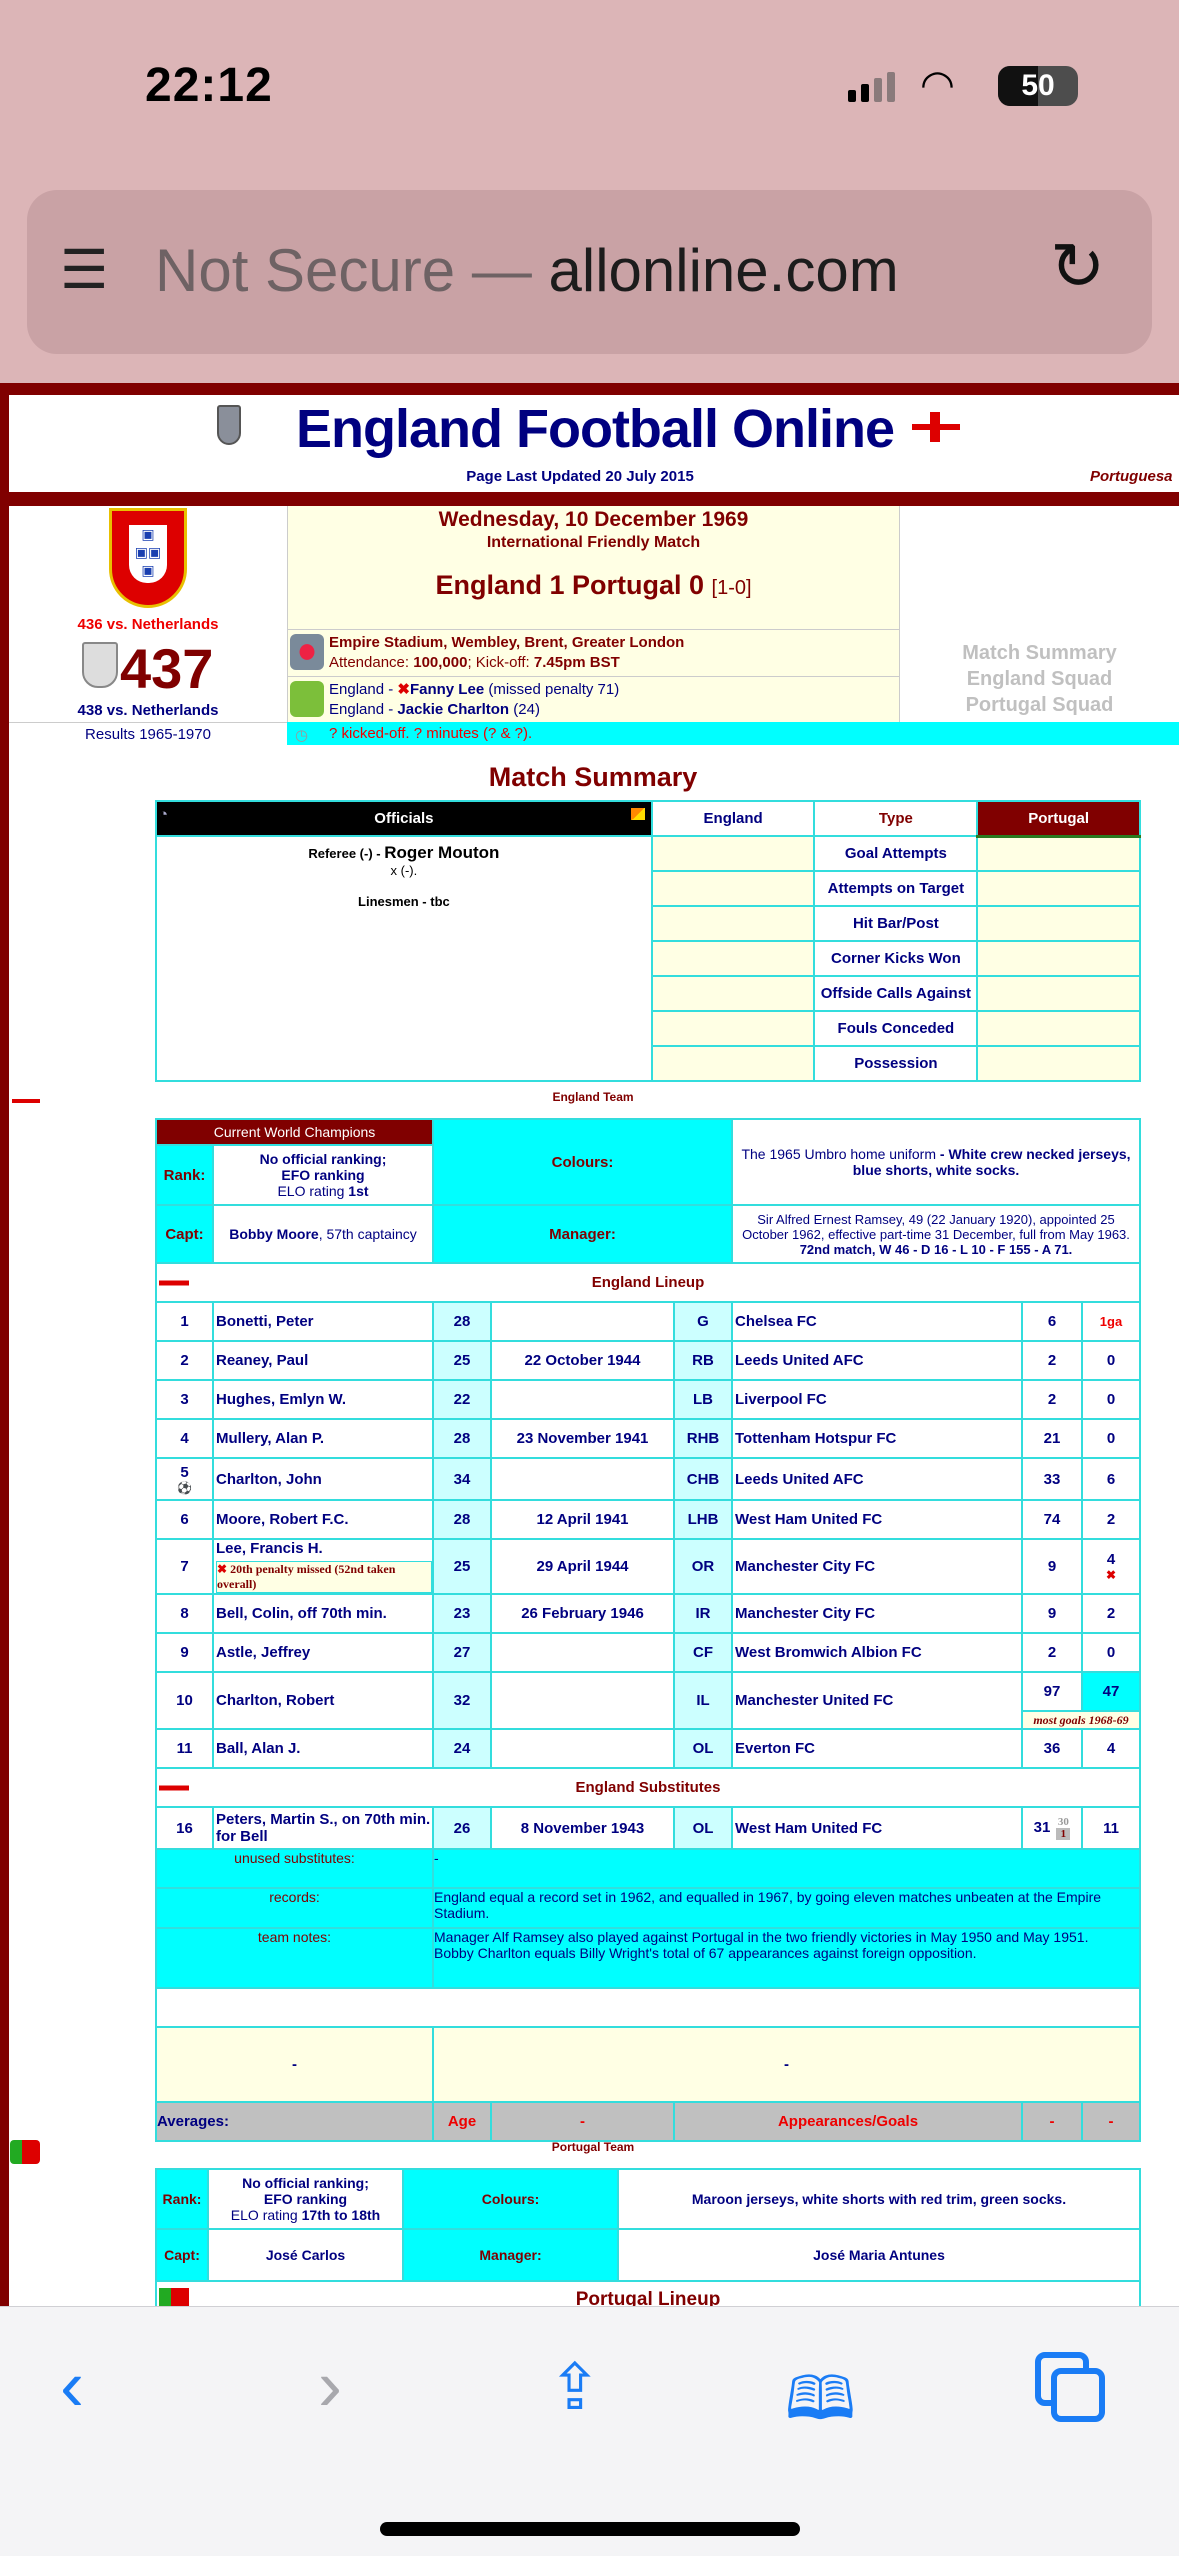 The height and width of the screenshot is (2556, 1179). Describe the element at coordinates (569, 585) in the screenshot. I see `score-text: England 1 Portugal 0` at that location.